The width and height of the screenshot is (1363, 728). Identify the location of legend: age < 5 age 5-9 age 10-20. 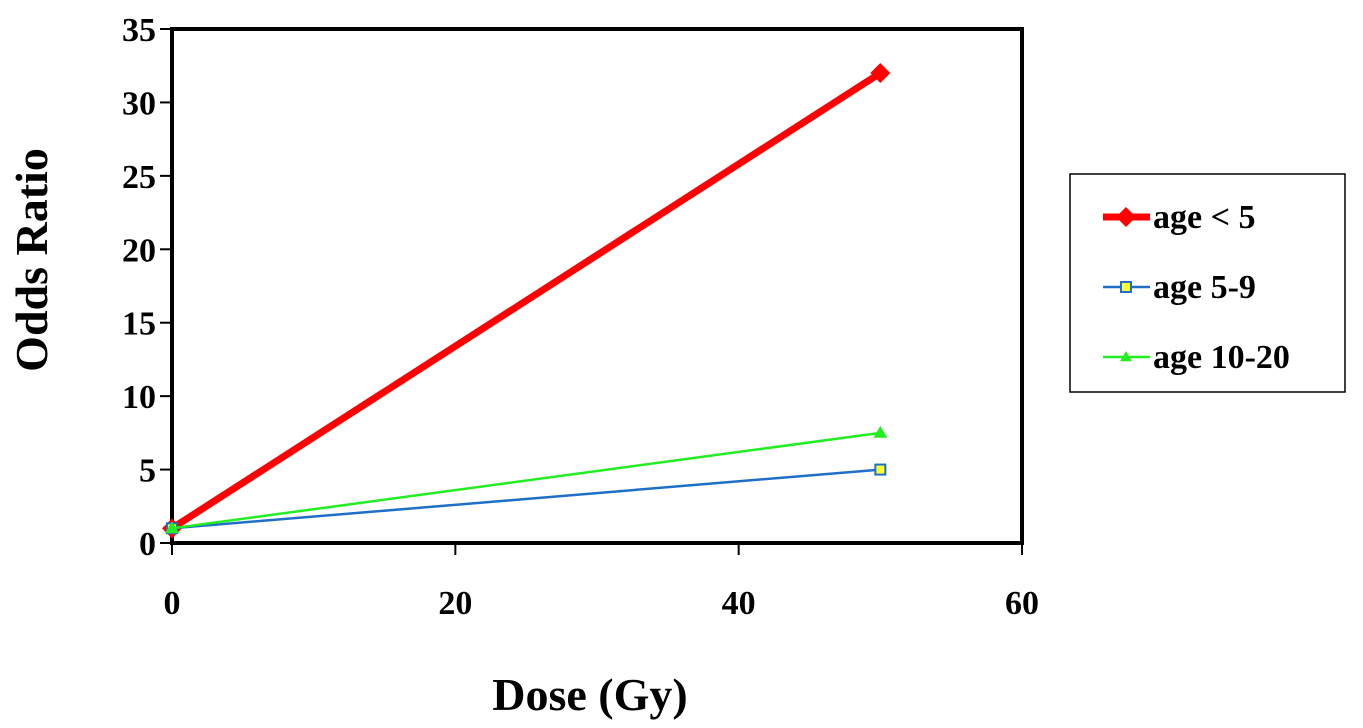
(1207, 283).